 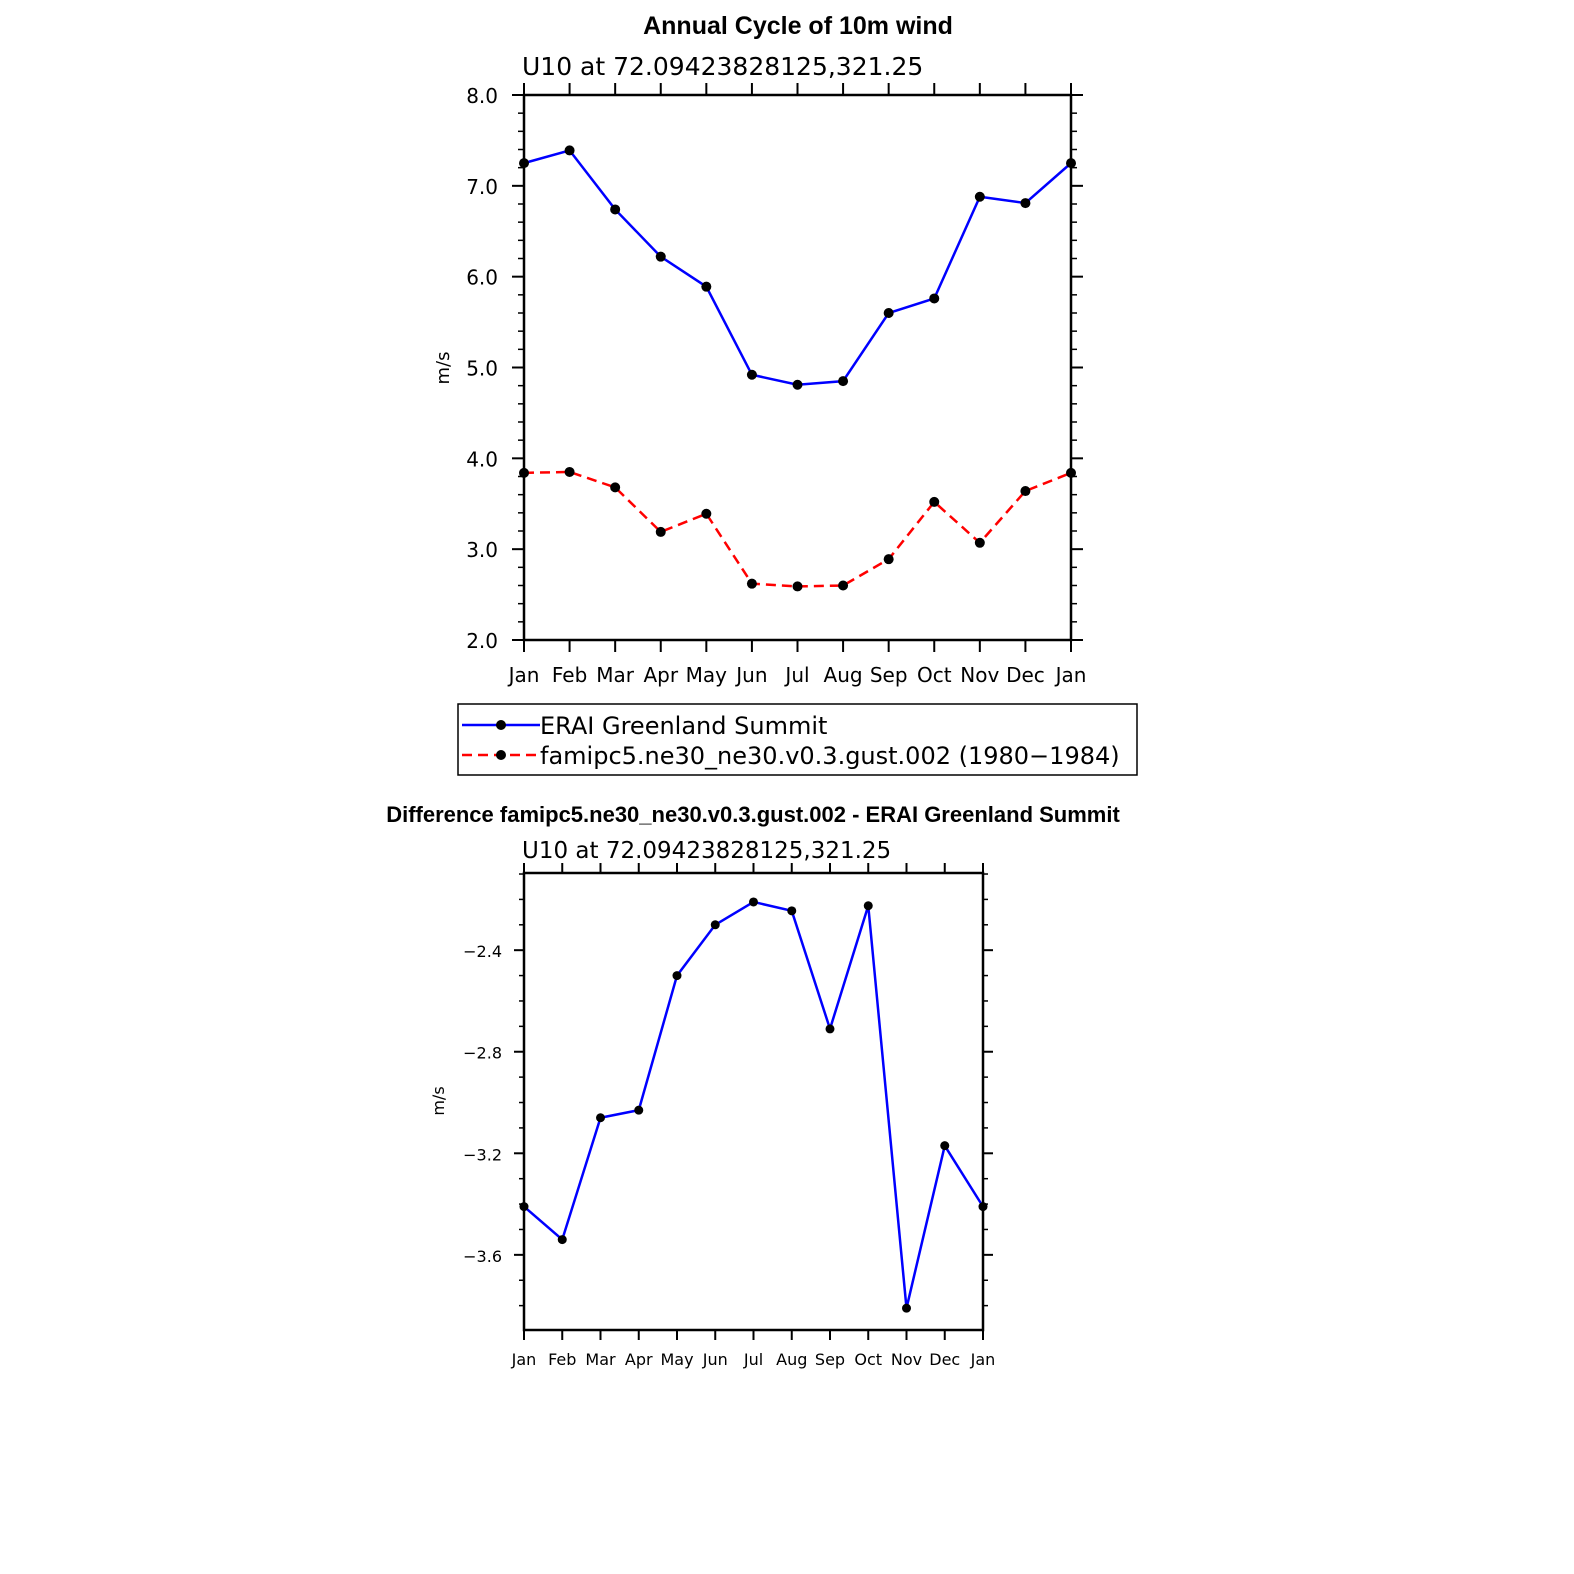 What do you see at coordinates (482, 1256) in the screenshot?
I see `y-tick-label: −3.6` at bounding box center [482, 1256].